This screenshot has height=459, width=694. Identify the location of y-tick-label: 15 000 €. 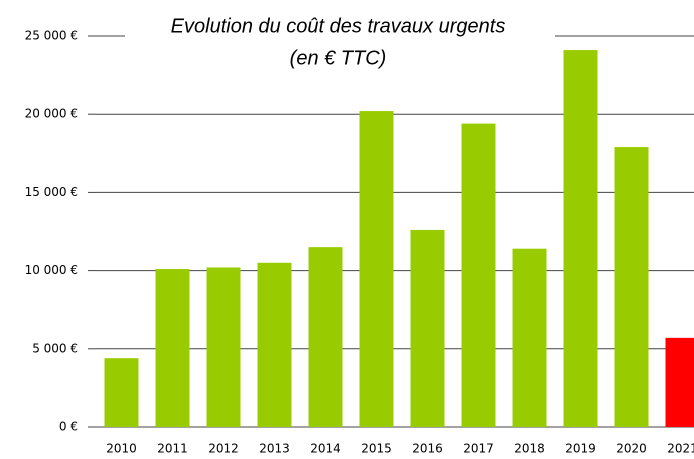
(51, 192).